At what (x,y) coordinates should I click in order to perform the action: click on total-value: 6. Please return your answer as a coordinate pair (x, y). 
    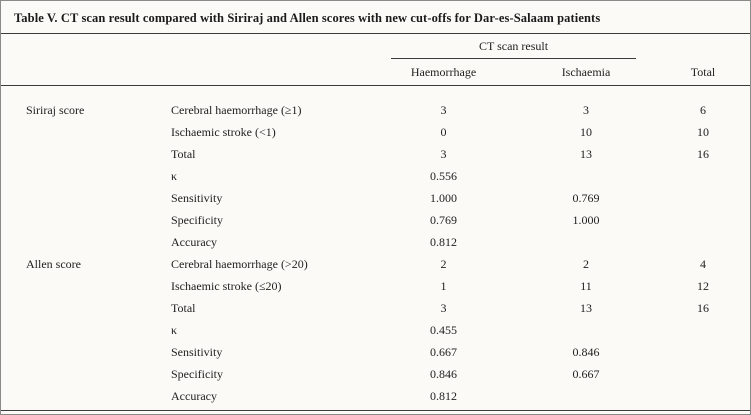
    Looking at the image, I should click on (703, 110).